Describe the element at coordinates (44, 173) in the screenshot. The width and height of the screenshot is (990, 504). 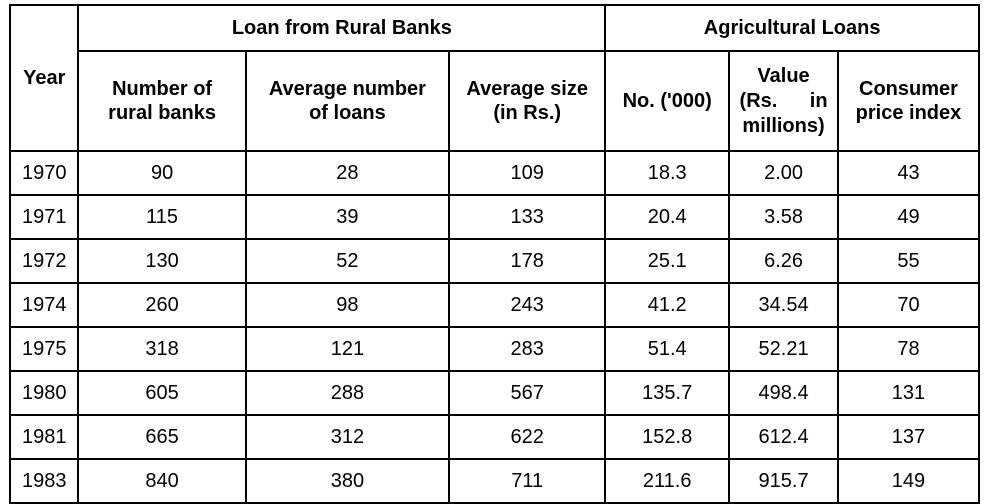
I see `year-cell: 1970` at that location.